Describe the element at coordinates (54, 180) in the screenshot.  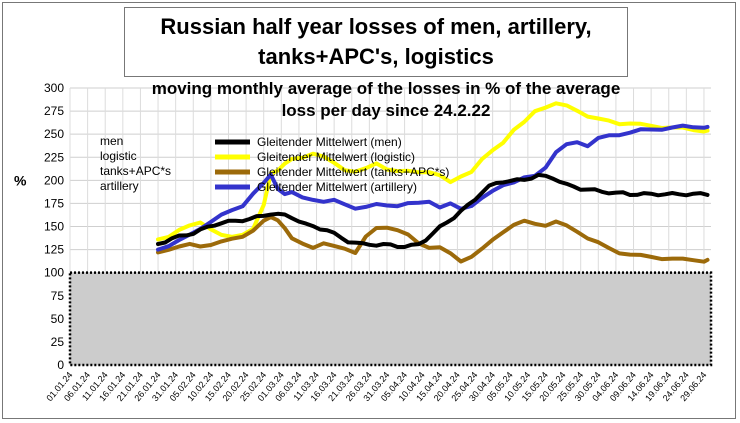
I see `y-tick-label: 200` at that location.